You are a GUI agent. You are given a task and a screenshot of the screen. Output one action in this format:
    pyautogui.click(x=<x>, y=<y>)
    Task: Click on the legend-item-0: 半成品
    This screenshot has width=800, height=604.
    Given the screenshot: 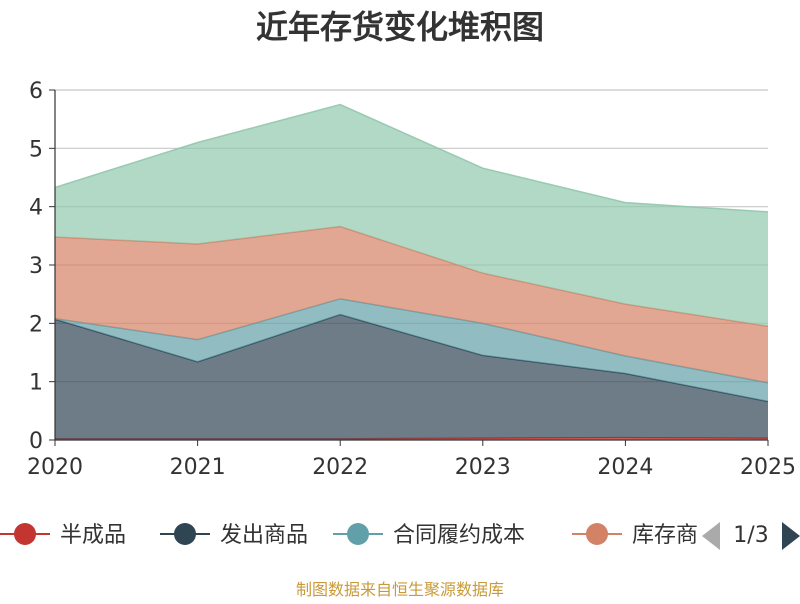 What is the action you would take?
    pyautogui.click(x=63, y=535)
    